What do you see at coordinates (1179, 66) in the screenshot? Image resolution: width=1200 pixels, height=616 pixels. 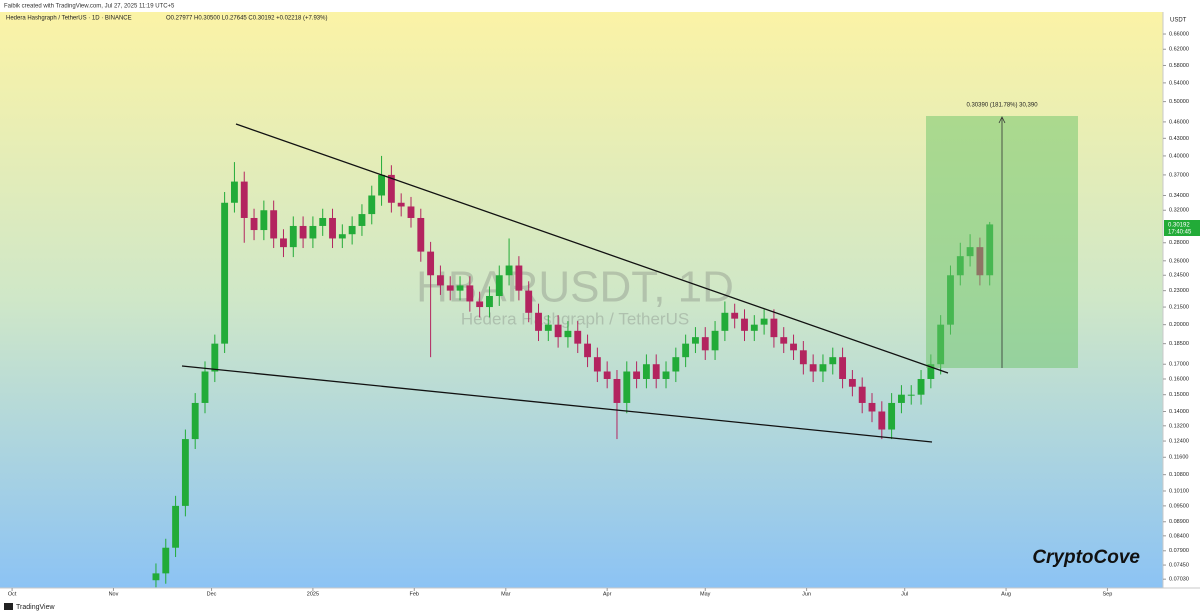 I see `y-tick-label: 0.58000` at bounding box center [1179, 66].